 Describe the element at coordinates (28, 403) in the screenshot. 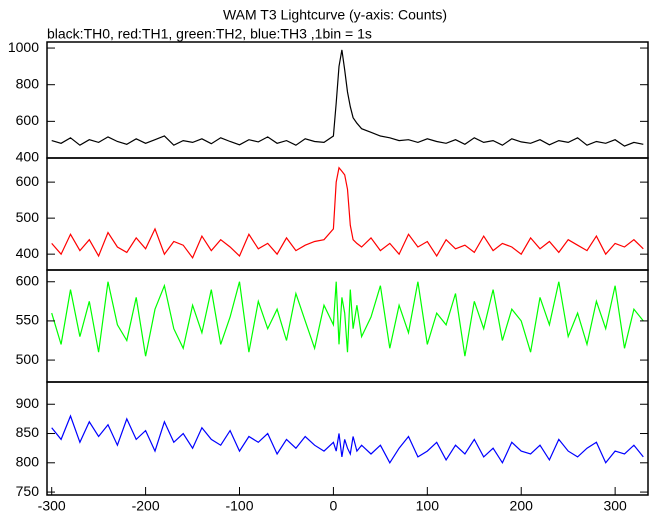

I see `y-tick-label: 900` at that location.